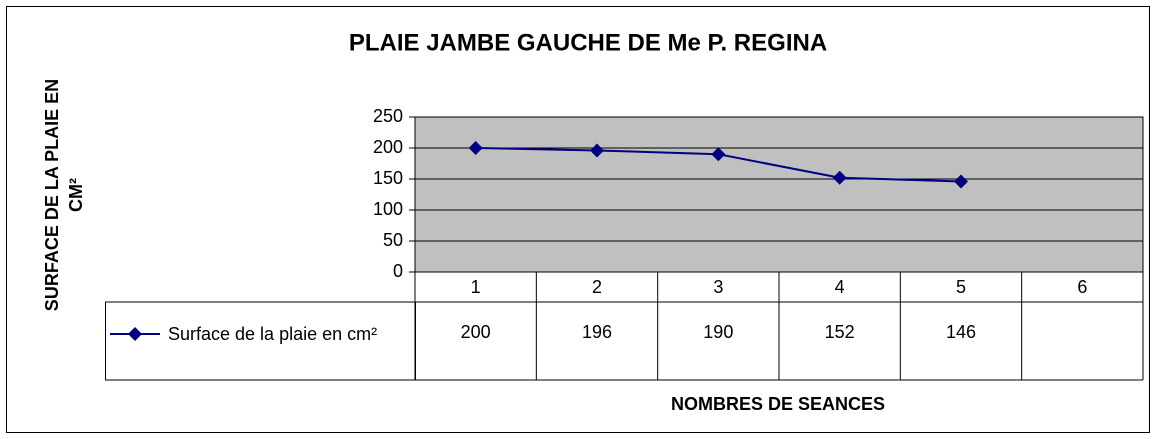  What do you see at coordinates (273, 334) in the screenshot?
I see `legend-label: Surface de la plaie en cm²` at bounding box center [273, 334].